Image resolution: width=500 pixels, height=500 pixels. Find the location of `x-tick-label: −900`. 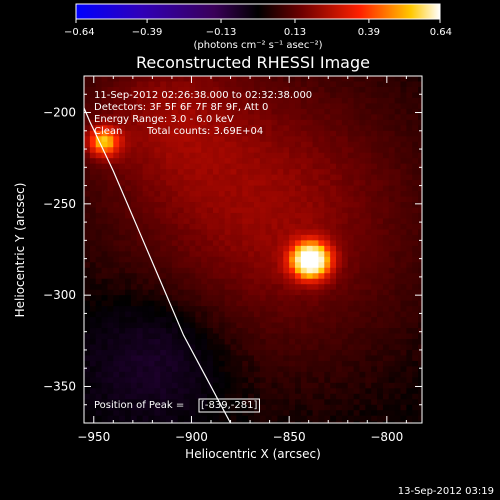

x-tick-label: −900 is located at coordinates (191, 437).